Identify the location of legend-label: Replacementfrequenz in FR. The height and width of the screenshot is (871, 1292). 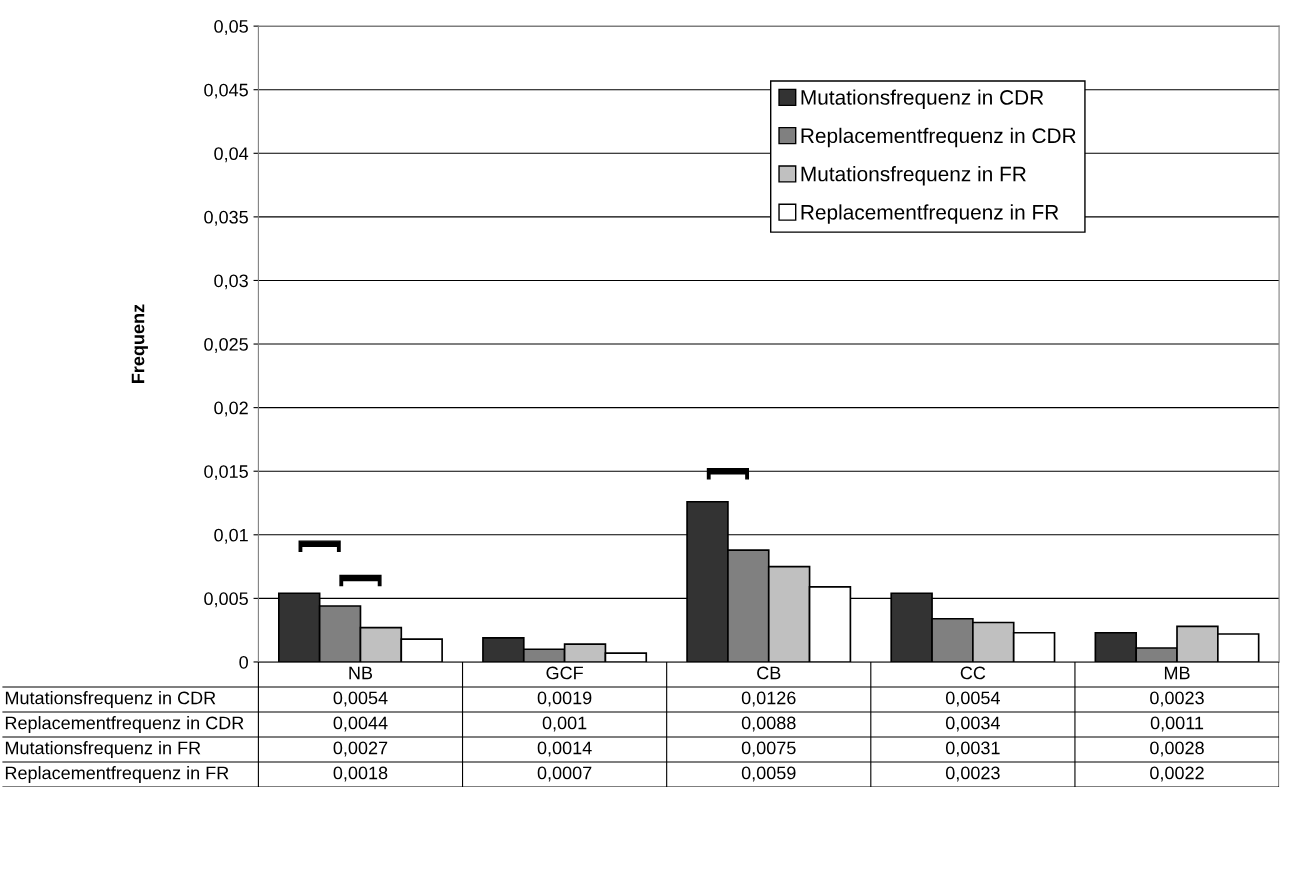
(930, 214).